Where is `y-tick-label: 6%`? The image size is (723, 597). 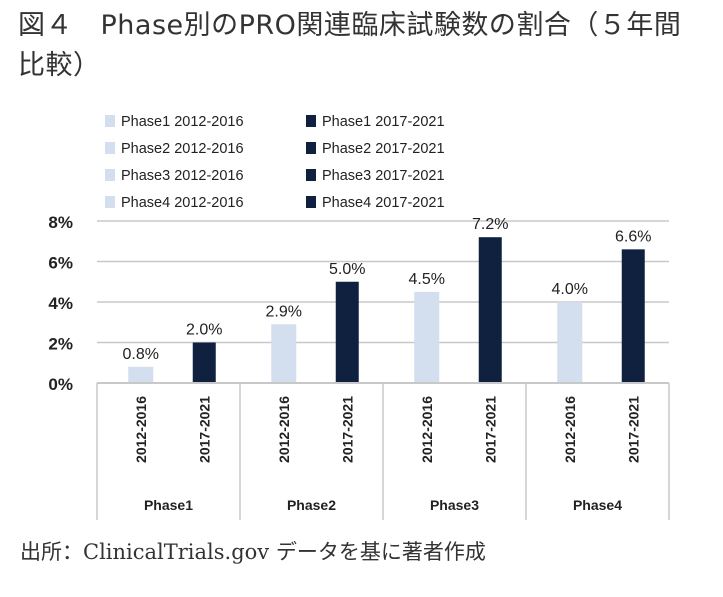
y-tick-label: 6% is located at coordinates (60, 263).